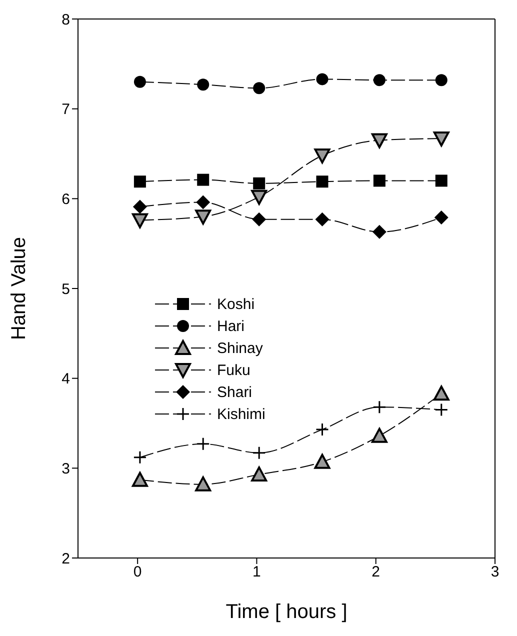 The image size is (517, 636). I want to click on legend-label: Shari, so click(234, 392).